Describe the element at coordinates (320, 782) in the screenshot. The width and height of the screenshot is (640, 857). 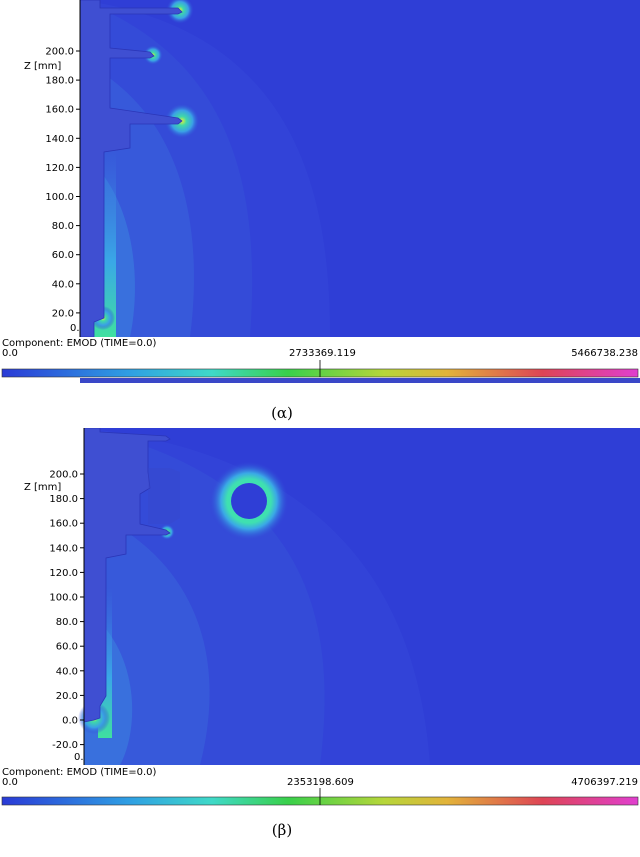
I see `scale-mid: 2353198.609` at that location.